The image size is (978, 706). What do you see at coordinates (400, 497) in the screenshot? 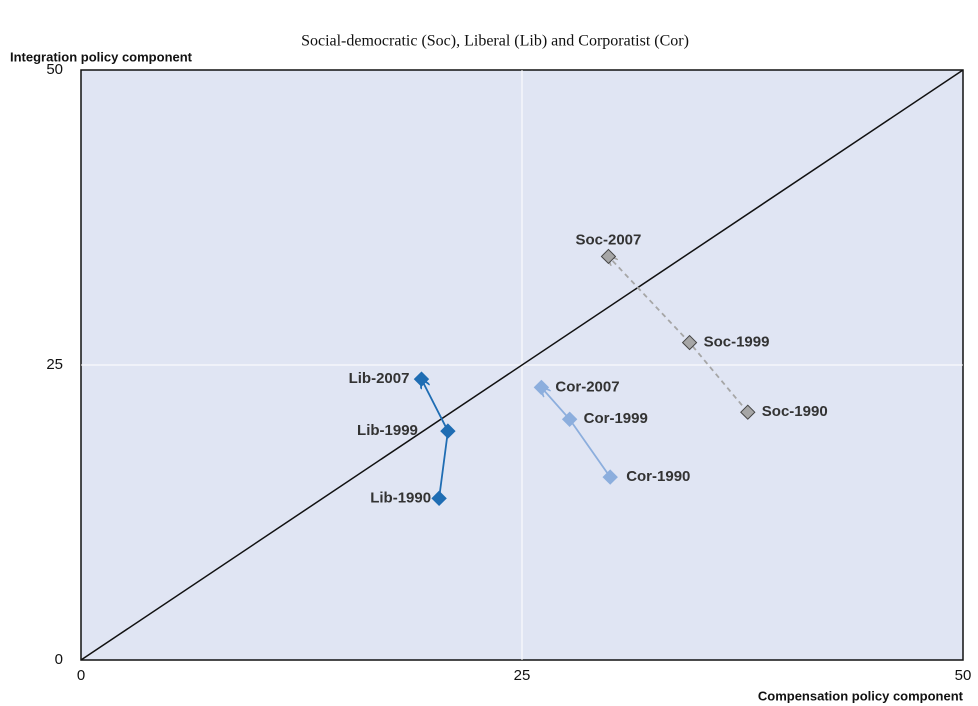
I see `point-label: Lib-1990` at bounding box center [400, 497].